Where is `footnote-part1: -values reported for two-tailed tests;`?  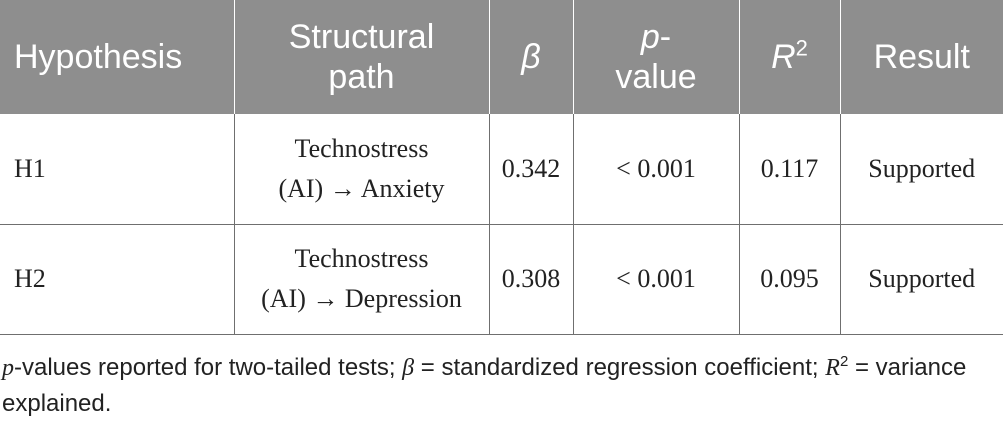 footnote-part1: -values reported for two-tailed tests; is located at coordinates (208, 367).